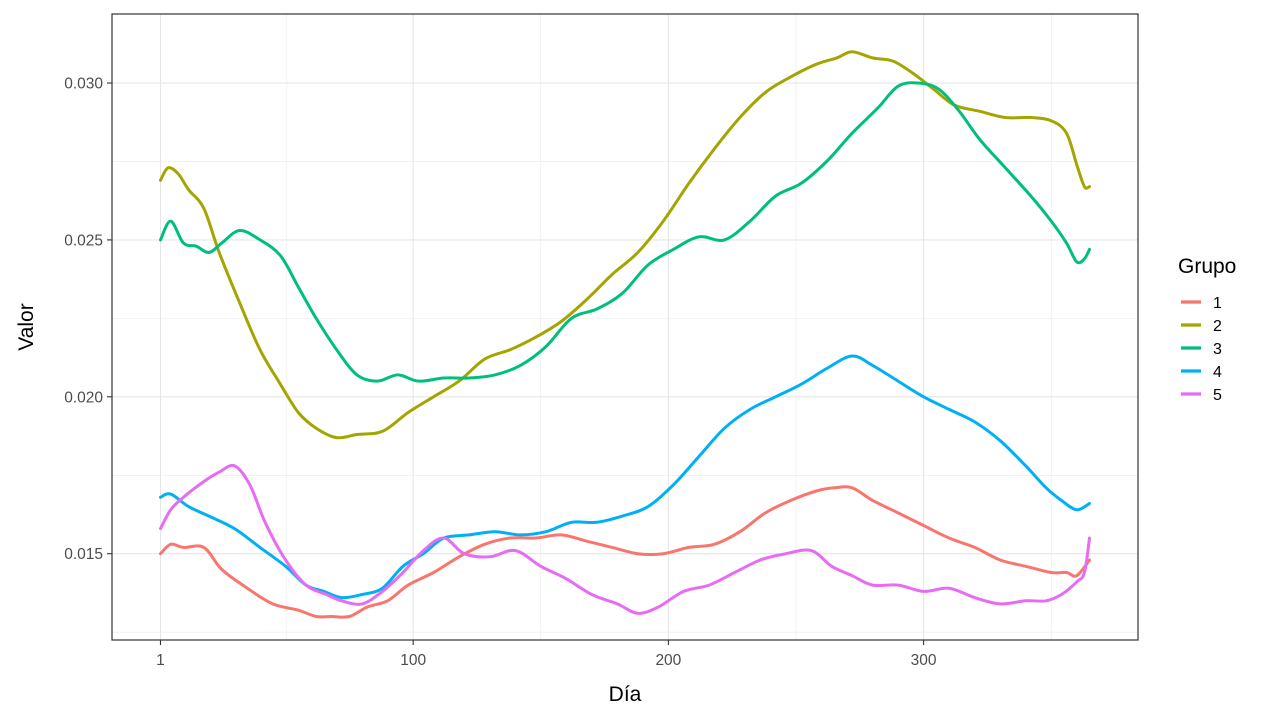  Describe the element at coordinates (546, 654) in the screenshot. I see `x-axis: 1 100 200 300` at that location.